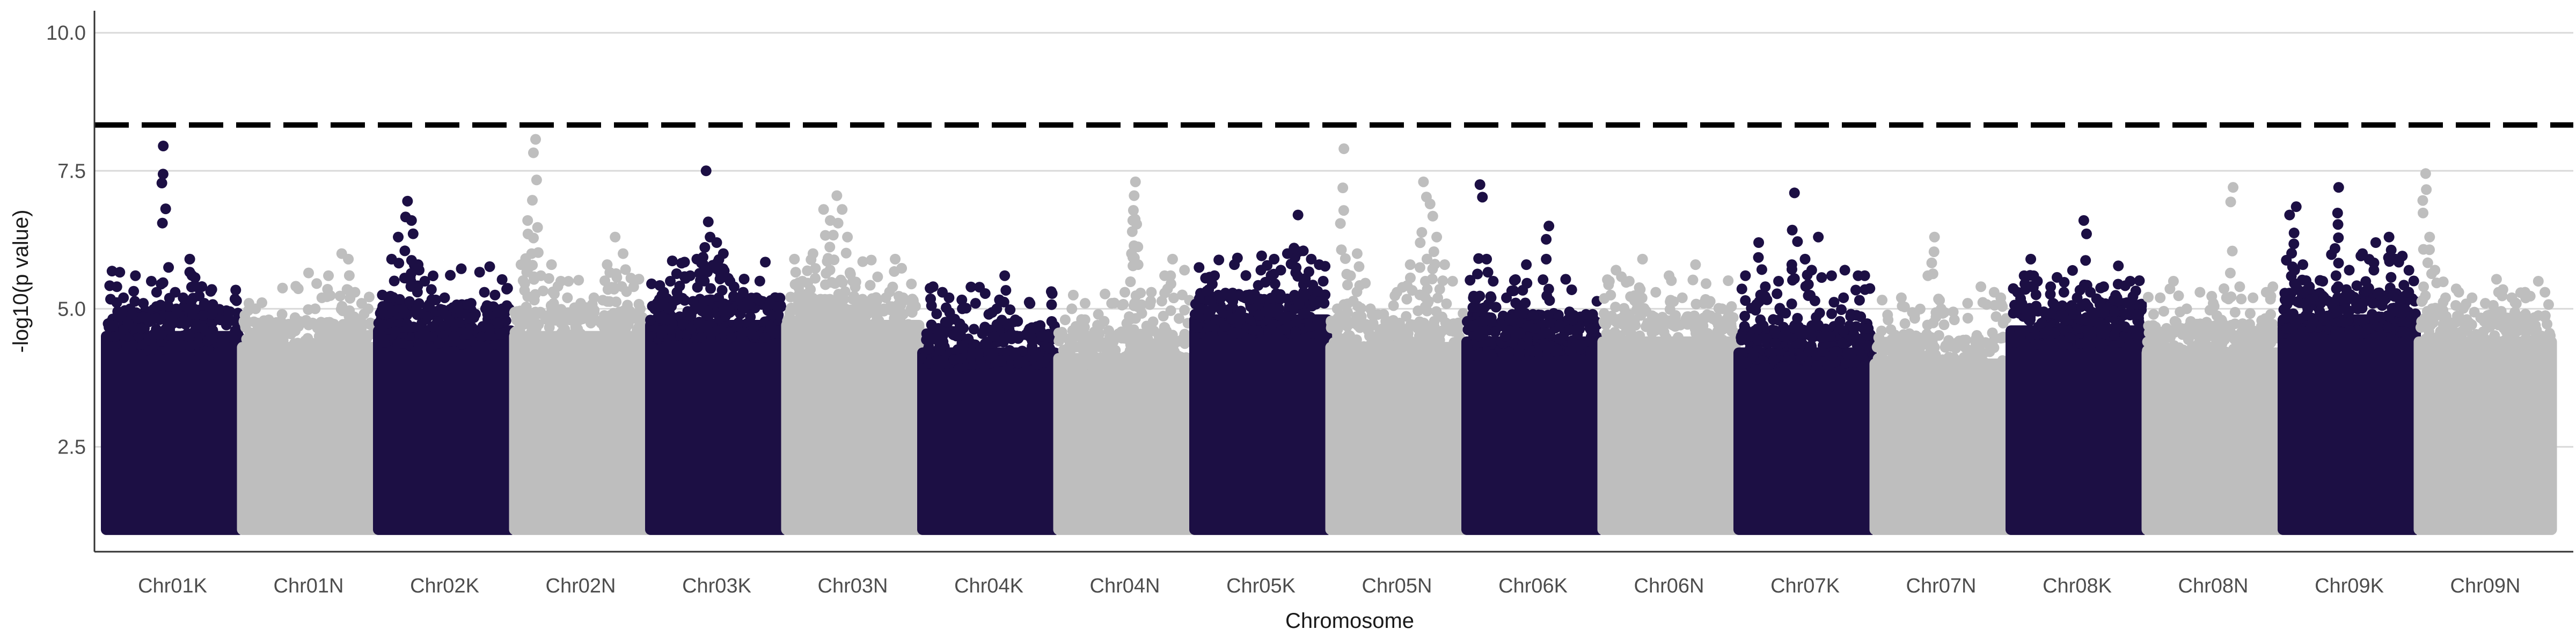 The image size is (2576, 644). I want to click on chromosome-Chr06N, so click(1669, 394).